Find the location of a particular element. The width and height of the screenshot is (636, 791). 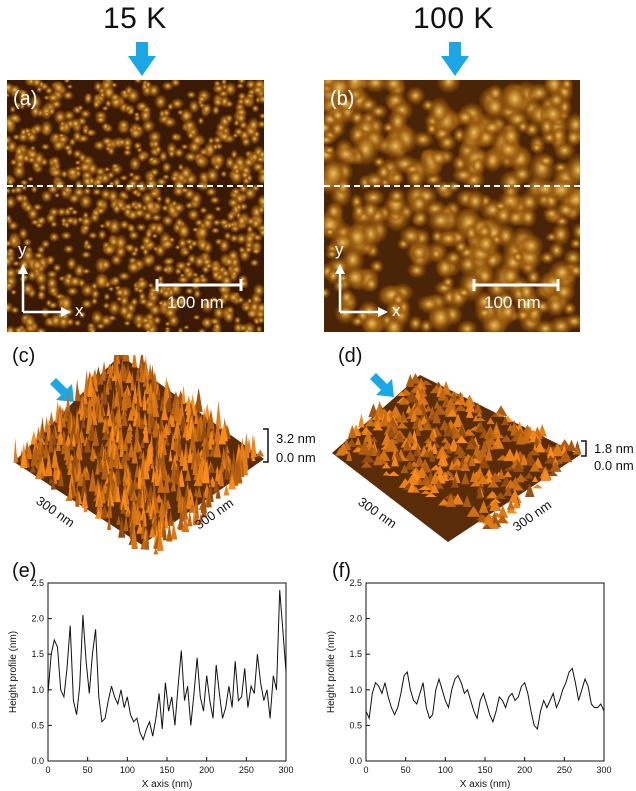

y-tick-label: 2.5 is located at coordinates (355, 583).